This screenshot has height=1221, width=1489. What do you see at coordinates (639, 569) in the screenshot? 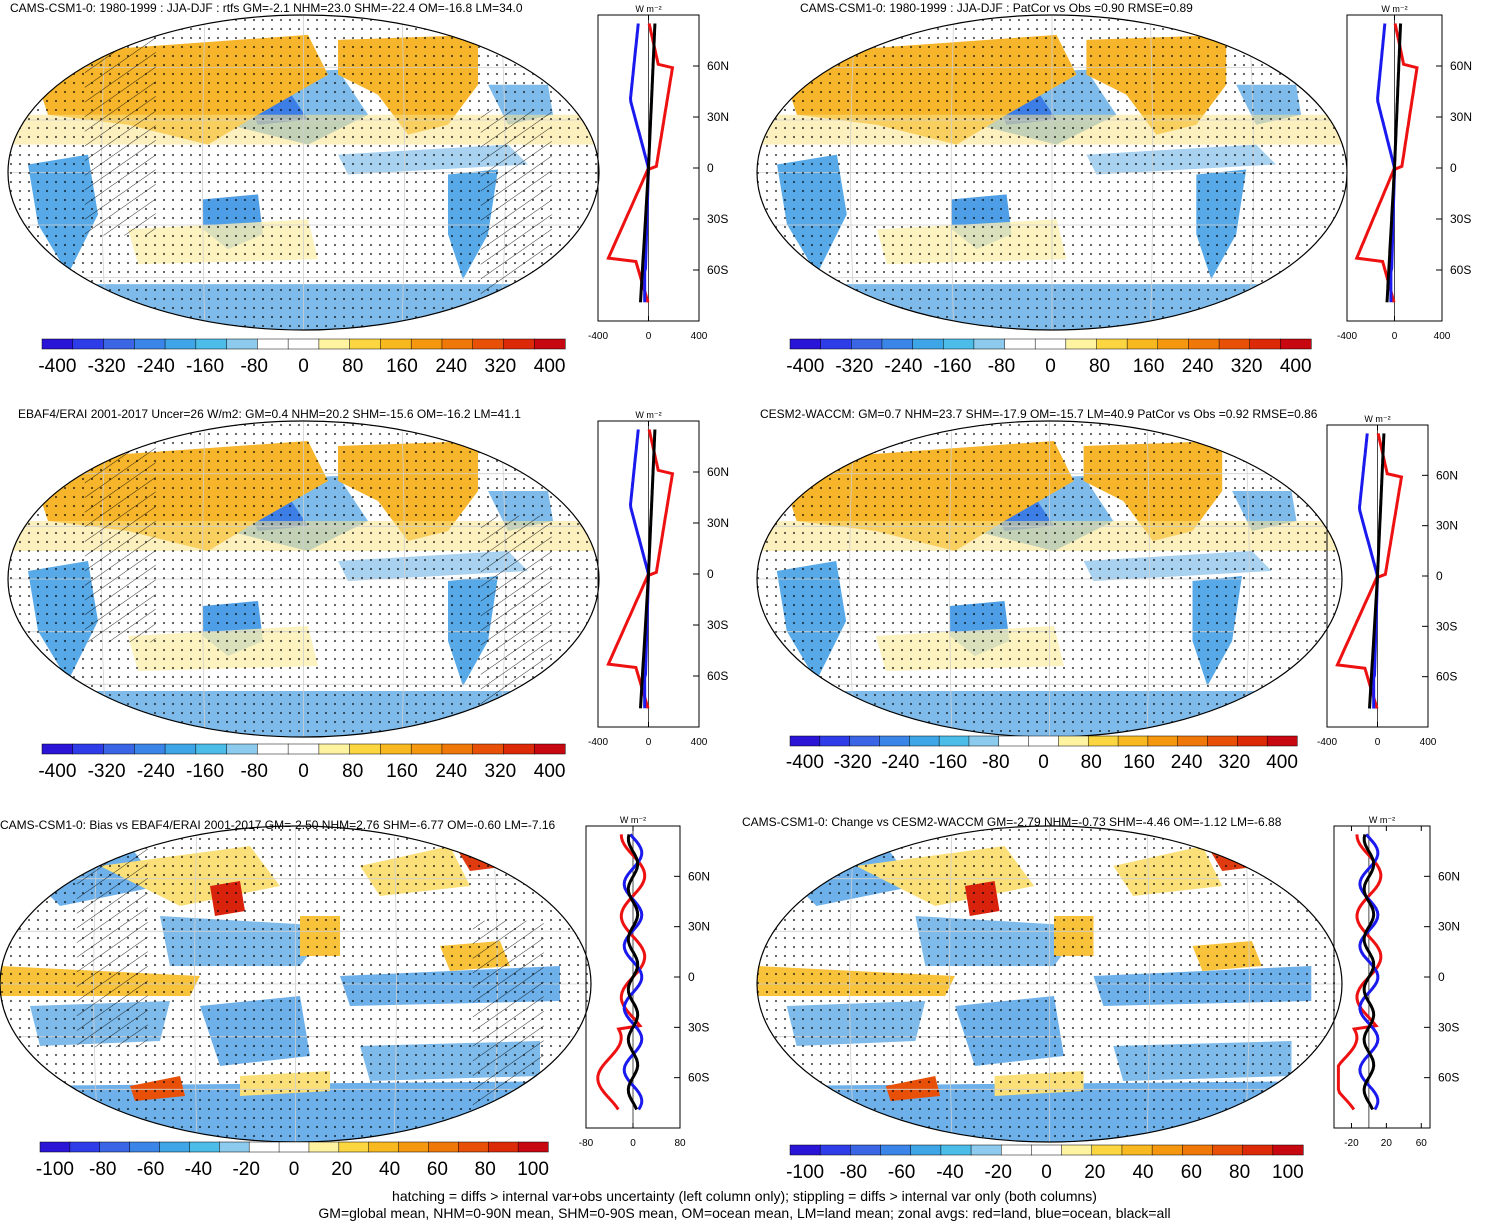
I see `zonal-line-ocean` at bounding box center [639, 569].